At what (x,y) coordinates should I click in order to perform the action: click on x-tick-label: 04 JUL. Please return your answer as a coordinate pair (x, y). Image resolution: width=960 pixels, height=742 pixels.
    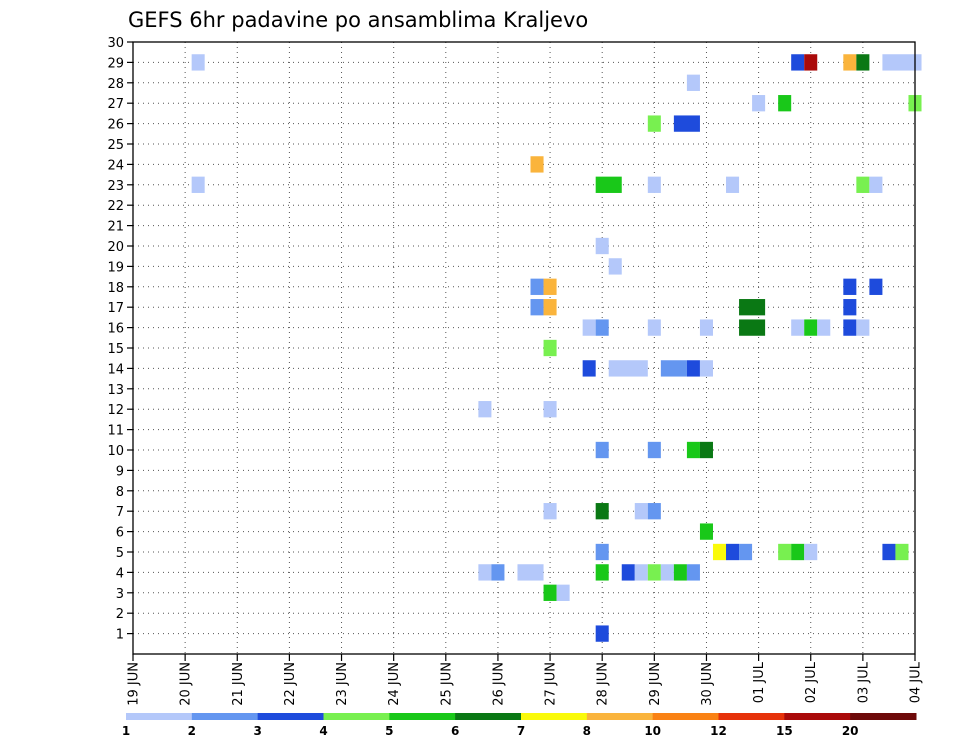
    Looking at the image, I should click on (916, 682).